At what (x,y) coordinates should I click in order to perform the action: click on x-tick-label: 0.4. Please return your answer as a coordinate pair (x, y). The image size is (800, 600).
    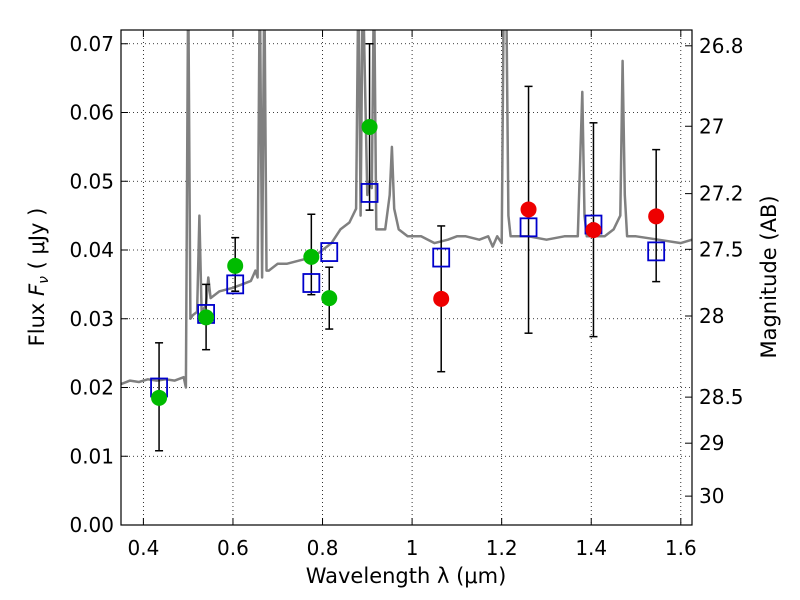
    Looking at the image, I should click on (143, 548).